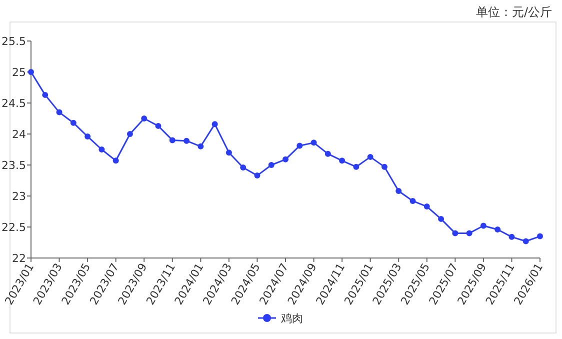 This screenshot has width=562, height=339. I want to click on y-tick-label: 23.5, so click(14, 165).